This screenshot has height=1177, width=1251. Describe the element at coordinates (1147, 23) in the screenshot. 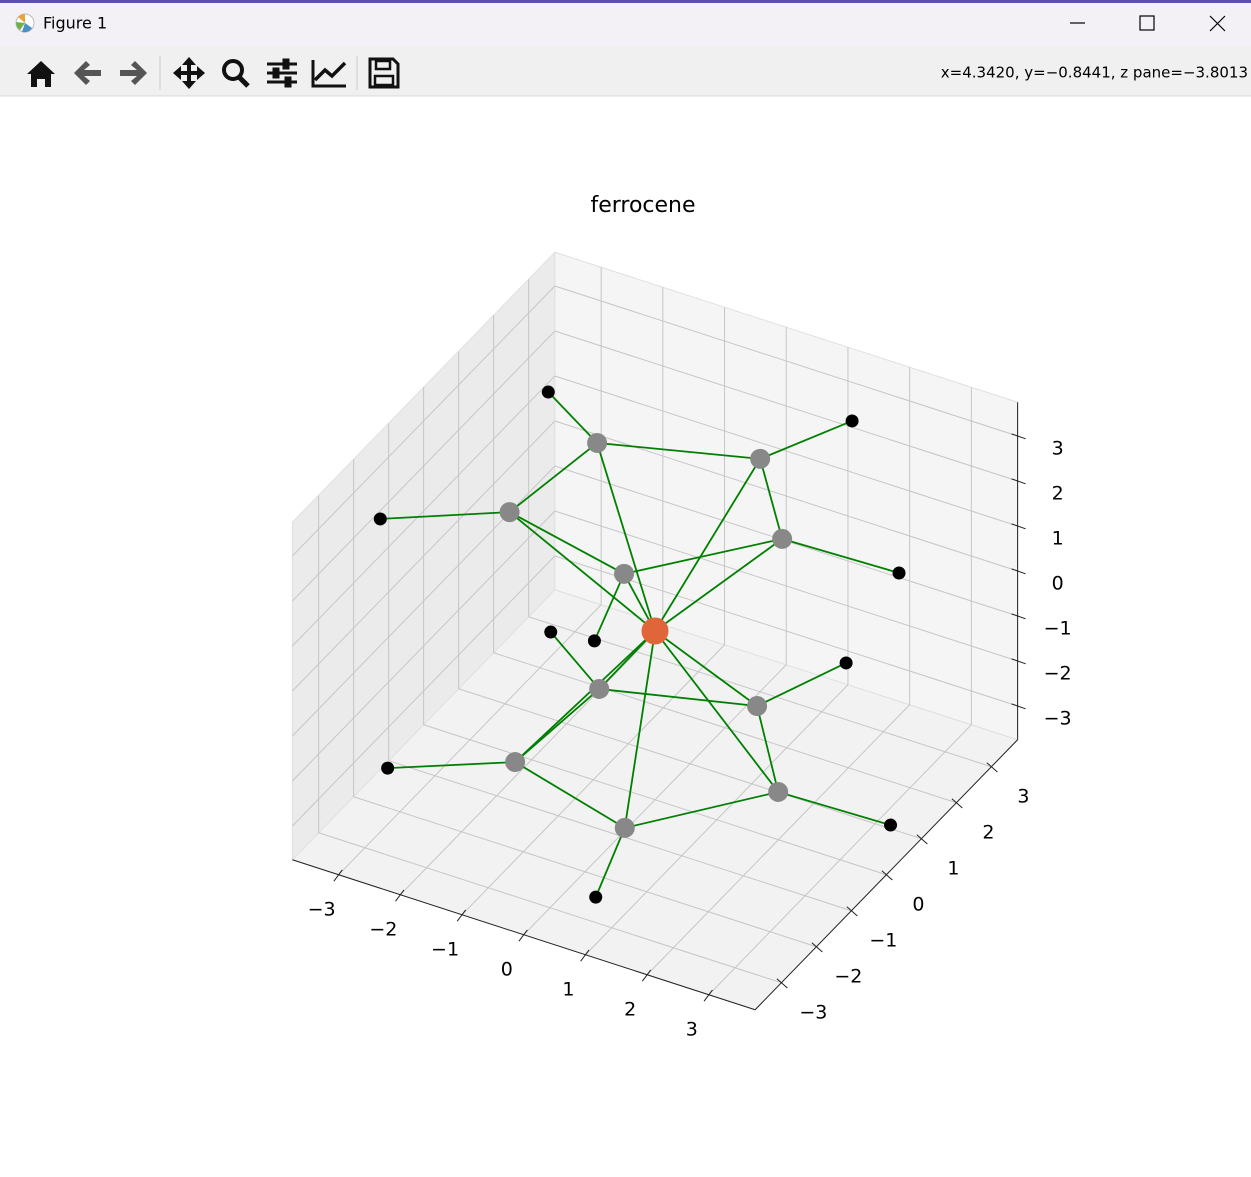

I see `maximize-button` at that location.